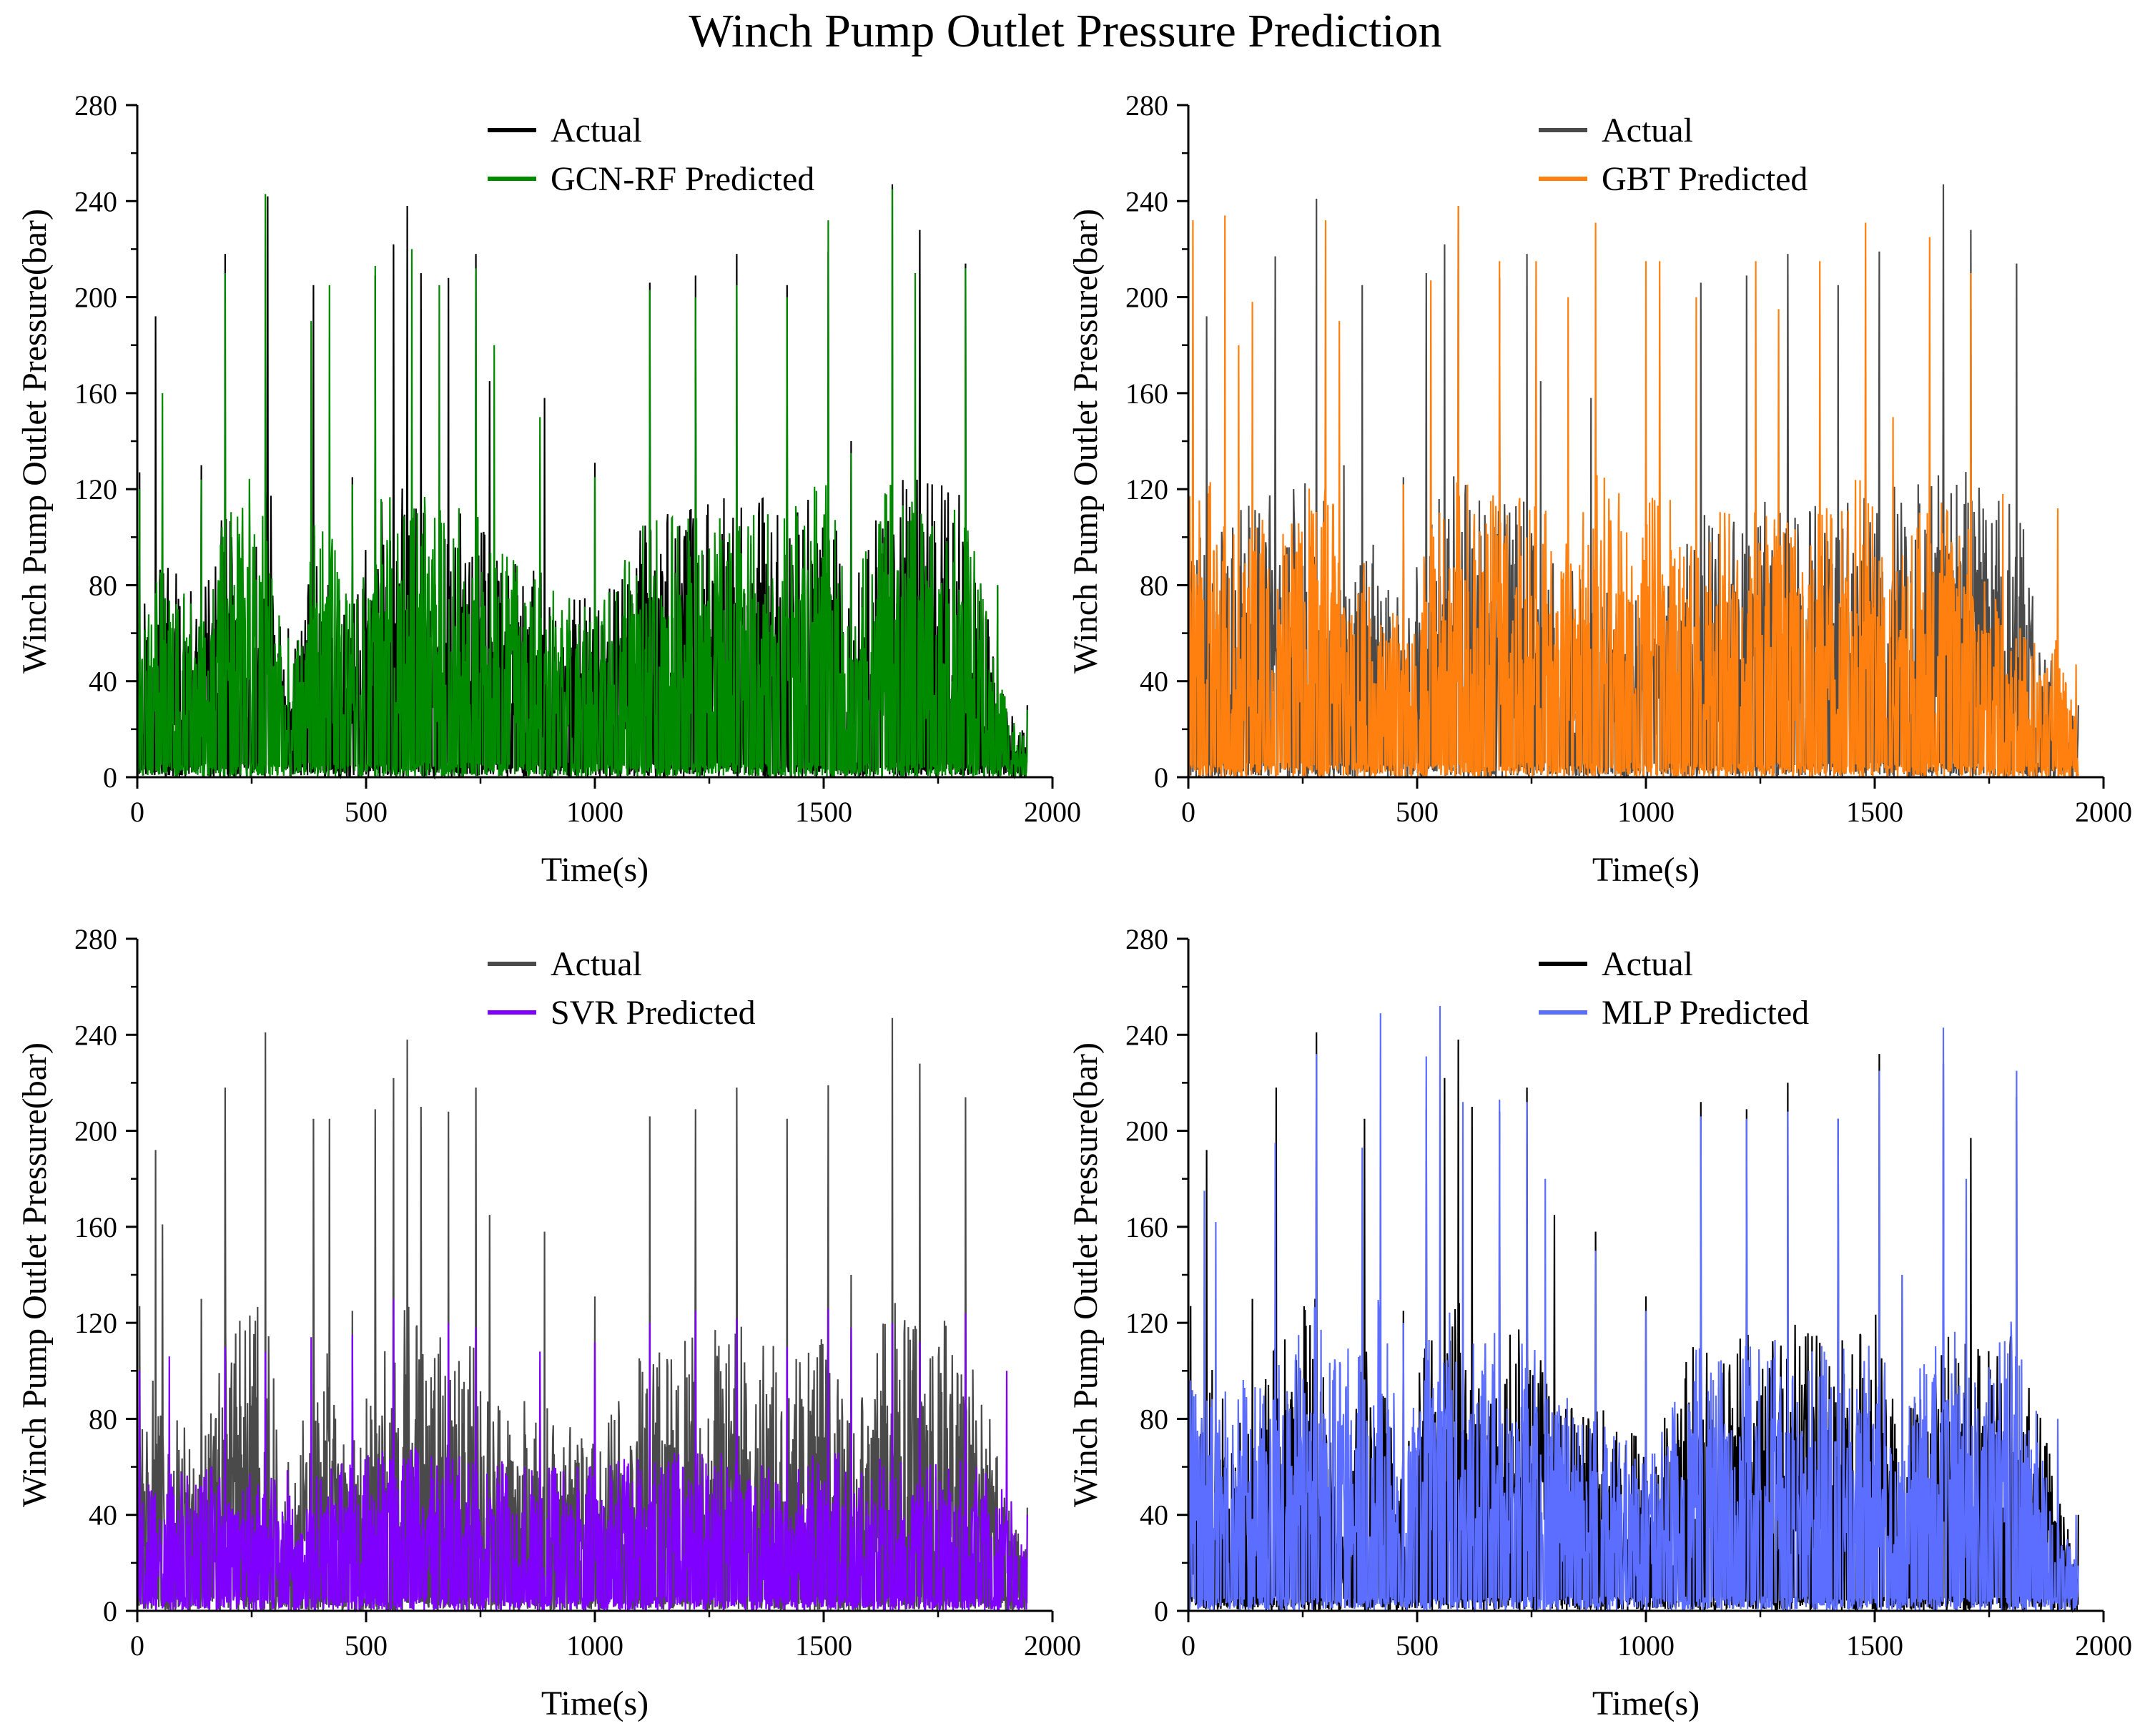 The image size is (2145, 1736). Describe the element at coordinates (1705, 1013) in the screenshot. I see `legend-label: MLP Predicted` at that location.